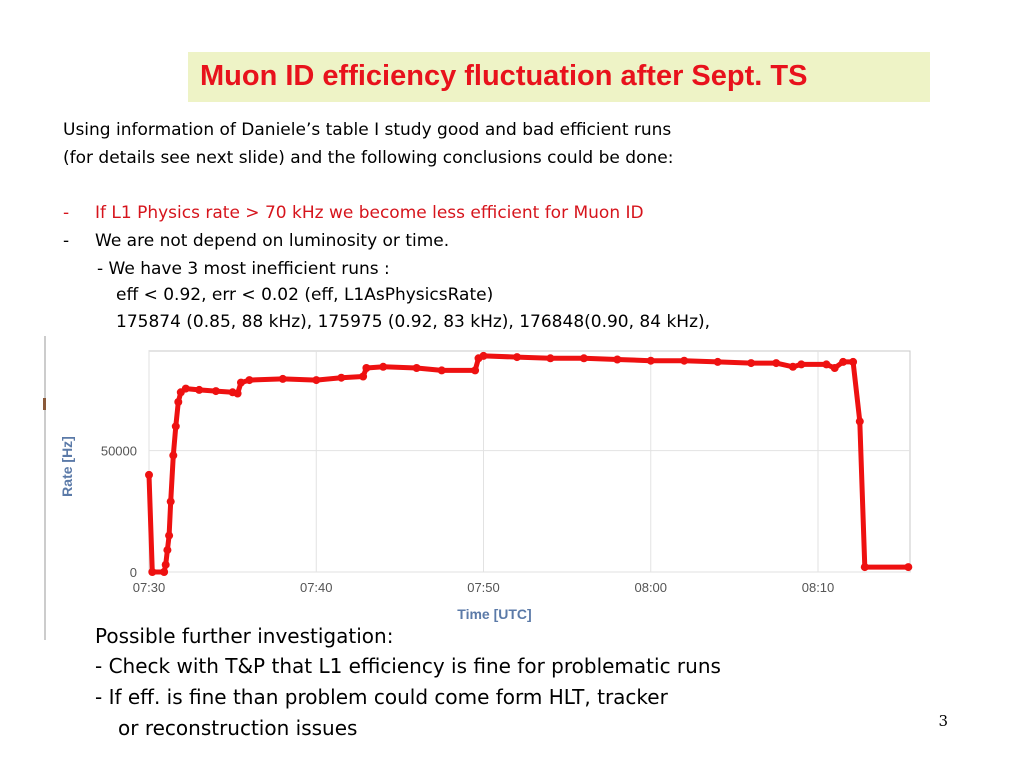 This screenshot has height=768, width=1024. I want to click on y-tick-label: 0, so click(133, 572).